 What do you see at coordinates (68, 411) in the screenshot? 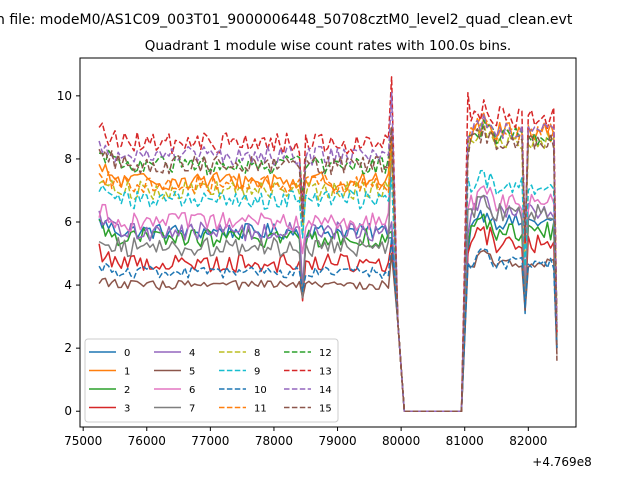
I see `y-tick-label: 0` at bounding box center [68, 411].